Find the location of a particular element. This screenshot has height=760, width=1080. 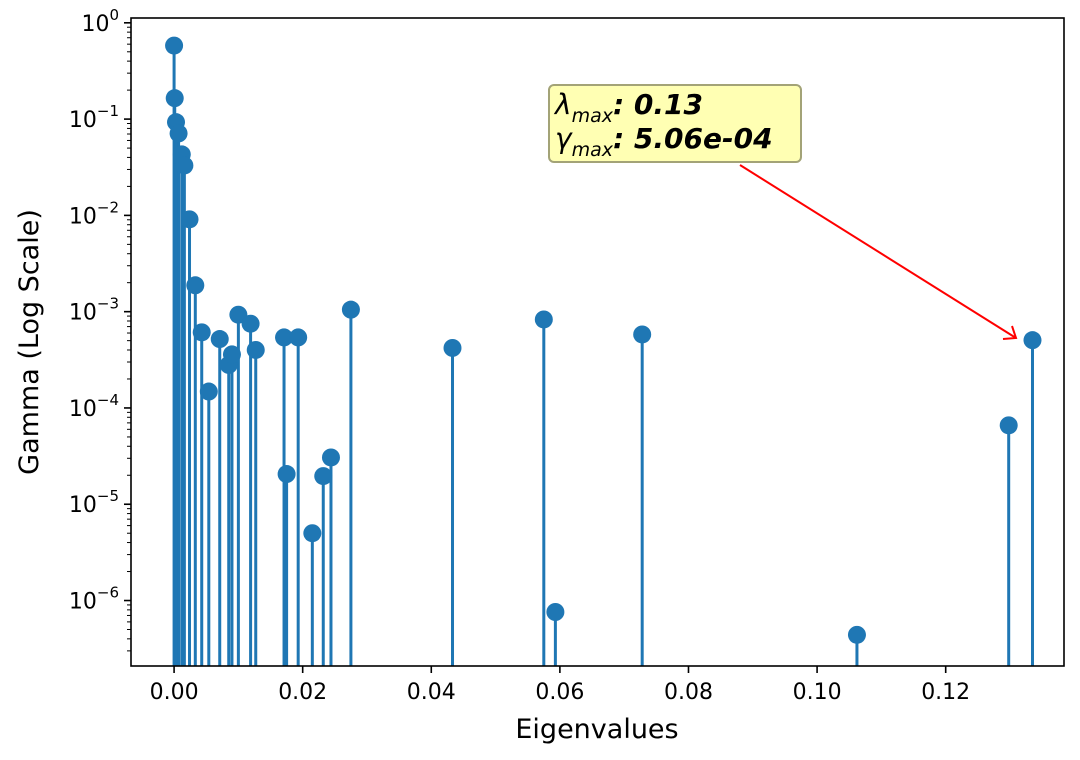

lambda-subscript: max is located at coordinates (593, 116).